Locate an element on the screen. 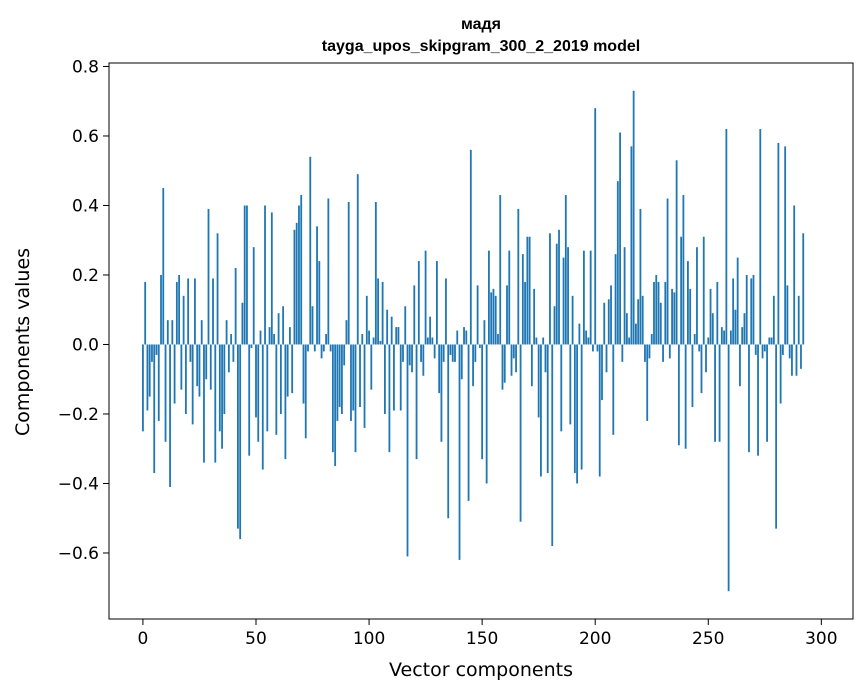 The width and height of the screenshot is (867, 696). chart-title: мадя is located at coordinates (481, 24).